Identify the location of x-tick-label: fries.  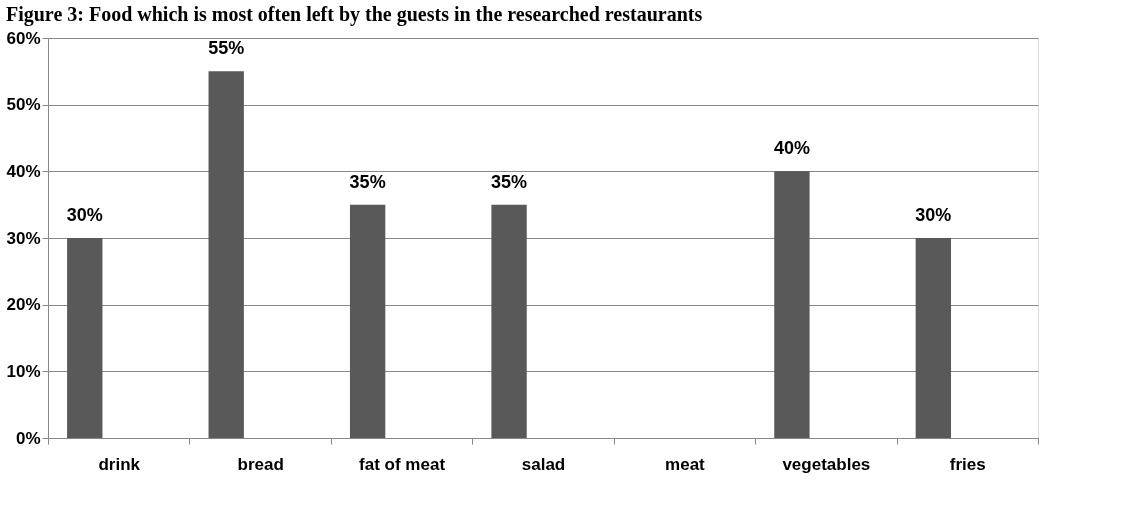
(967, 464).